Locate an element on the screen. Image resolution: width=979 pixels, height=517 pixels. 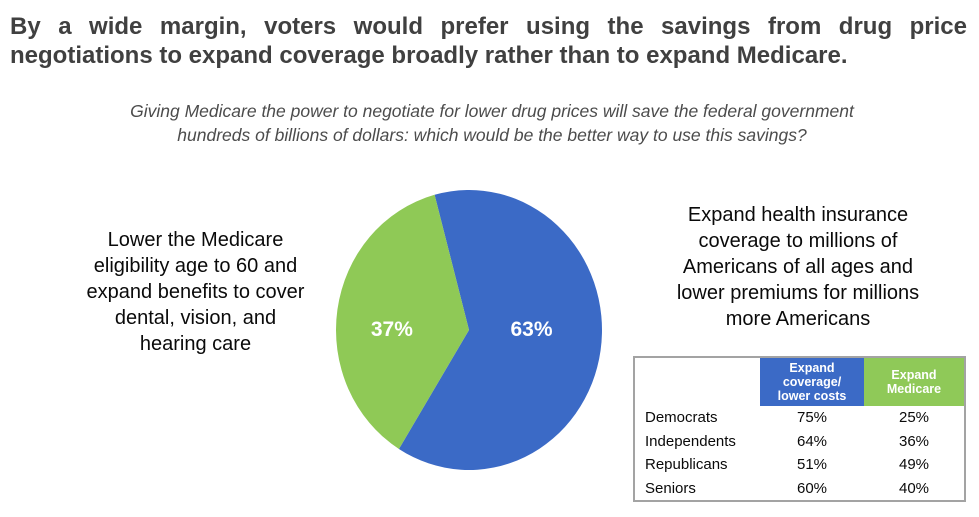
label-line: lower premiums for millions is located at coordinates (798, 293).